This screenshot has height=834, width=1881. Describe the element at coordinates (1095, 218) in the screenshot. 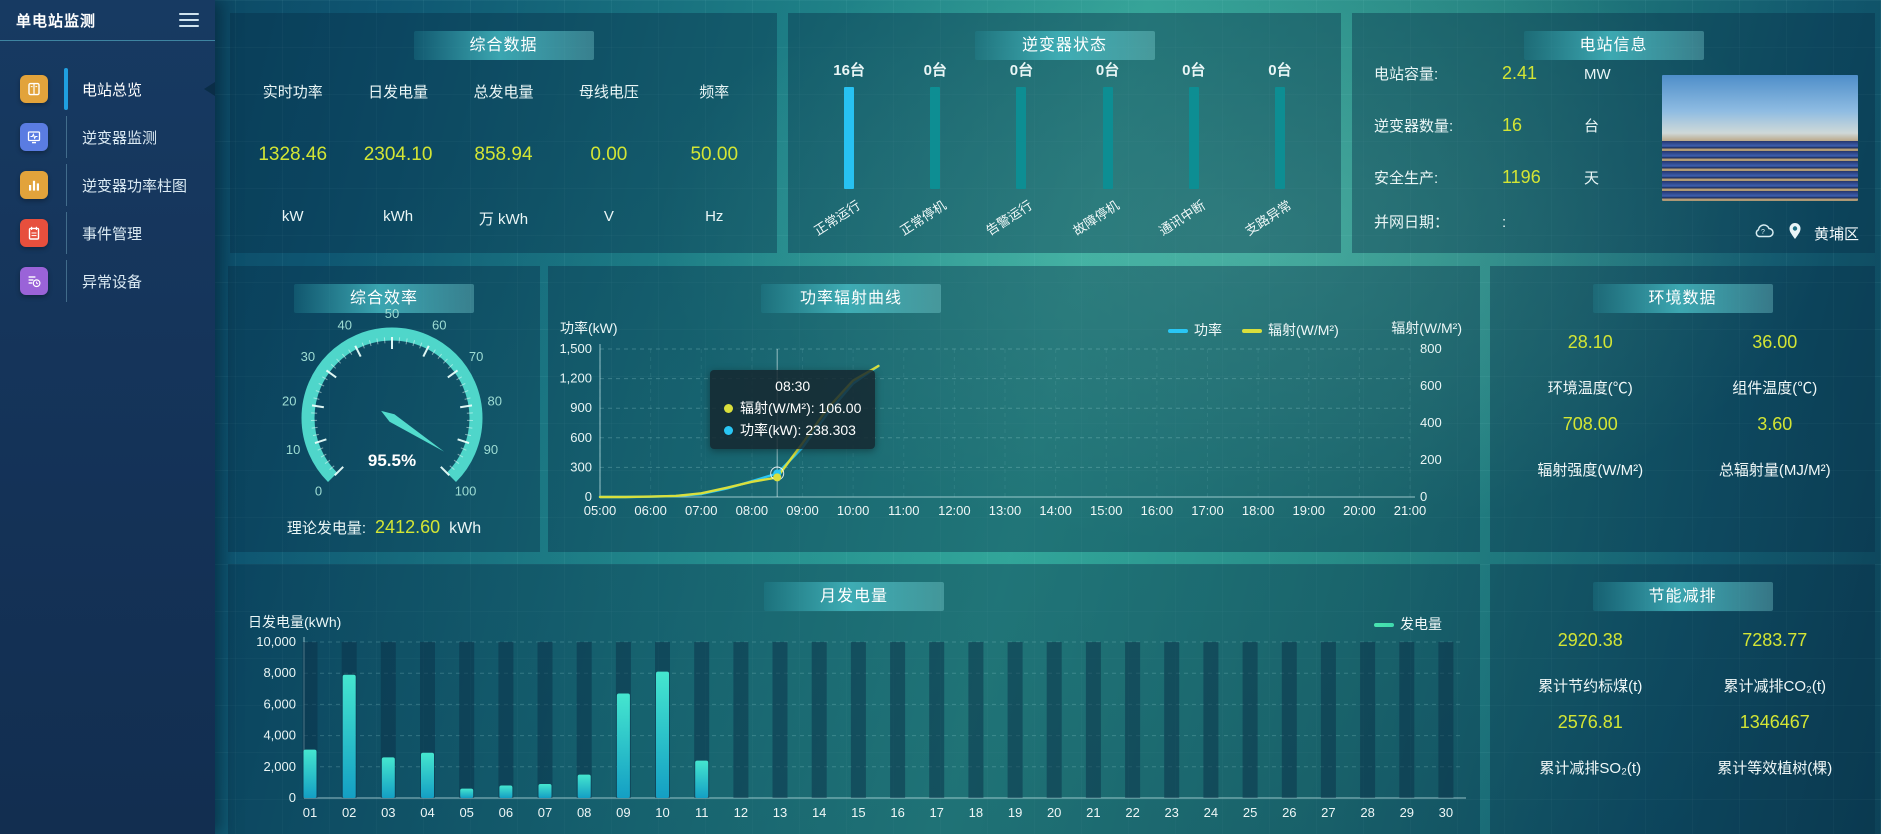

I see `inverter-status-label: 故障停机` at that location.